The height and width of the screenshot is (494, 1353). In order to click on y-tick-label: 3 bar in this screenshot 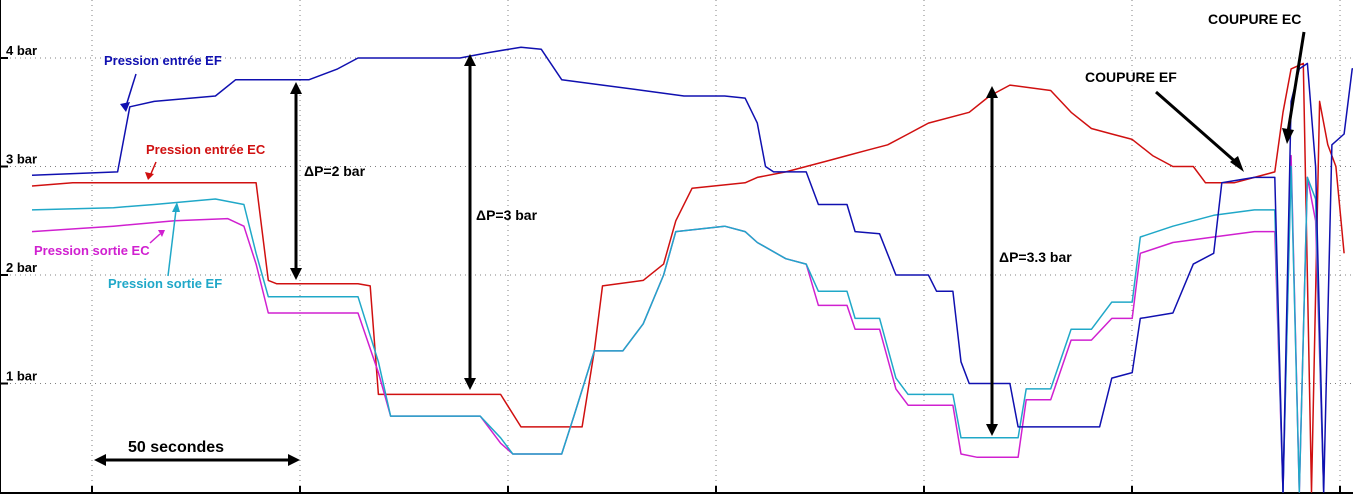, I will do `click(21, 159)`.